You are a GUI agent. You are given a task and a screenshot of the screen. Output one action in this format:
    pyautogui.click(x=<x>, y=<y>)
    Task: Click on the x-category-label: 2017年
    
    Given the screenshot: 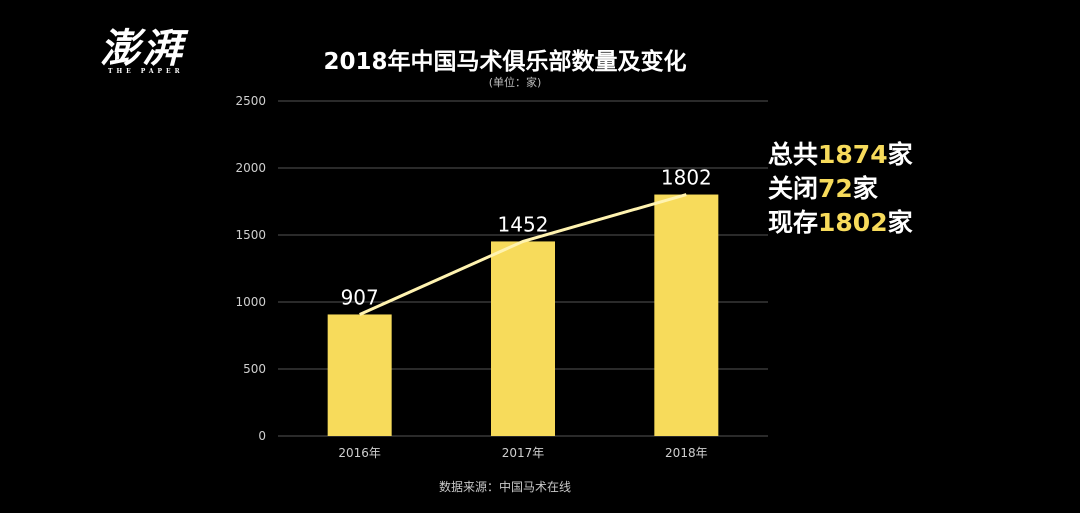 What is the action you would take?
    pyautogui.click(x=523, y=453)
    